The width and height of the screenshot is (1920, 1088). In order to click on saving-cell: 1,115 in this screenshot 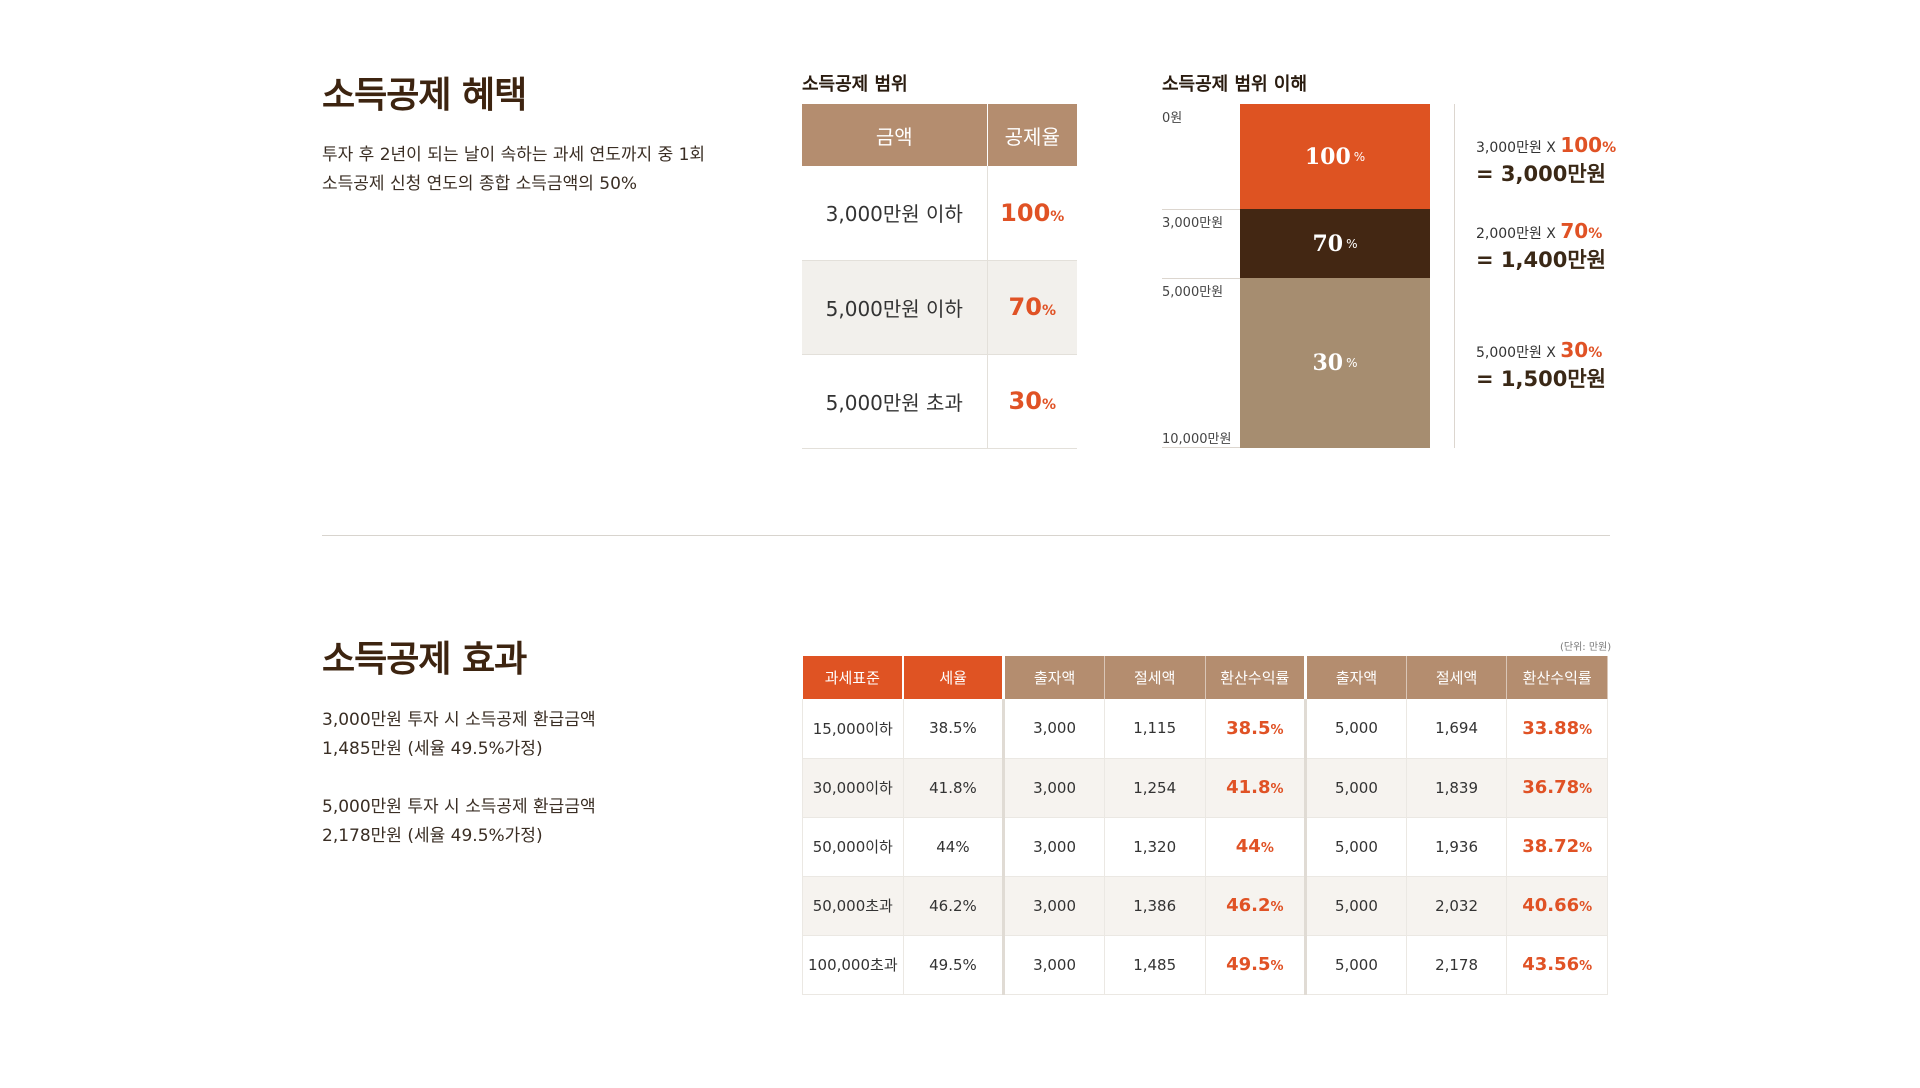, I will do `click(1155, 729)`.